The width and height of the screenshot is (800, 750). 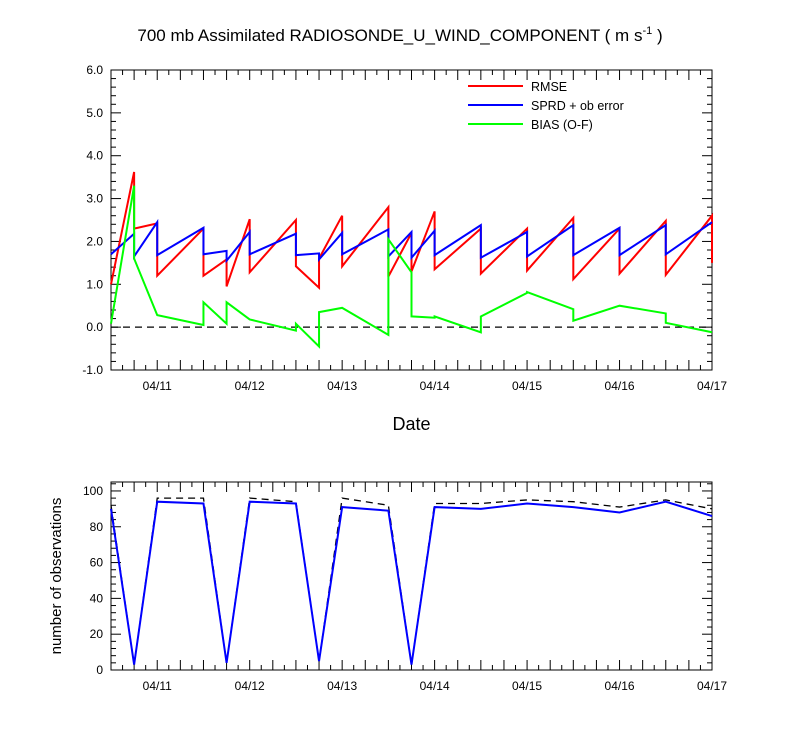 What do you see at coordinates (97, 527) in the screenshot?
I see `y-tick-label: 80` at bounding box center [97, 527].